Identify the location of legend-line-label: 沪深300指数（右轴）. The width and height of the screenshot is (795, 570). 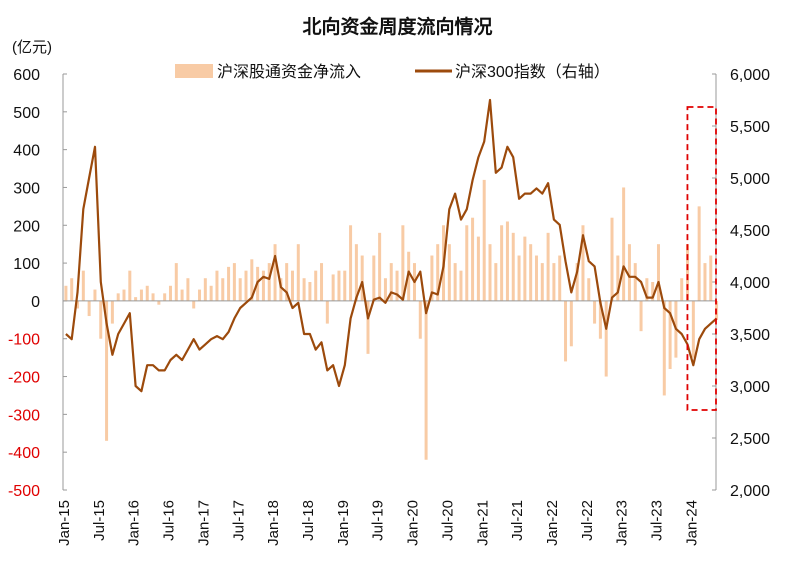
(532, 72).